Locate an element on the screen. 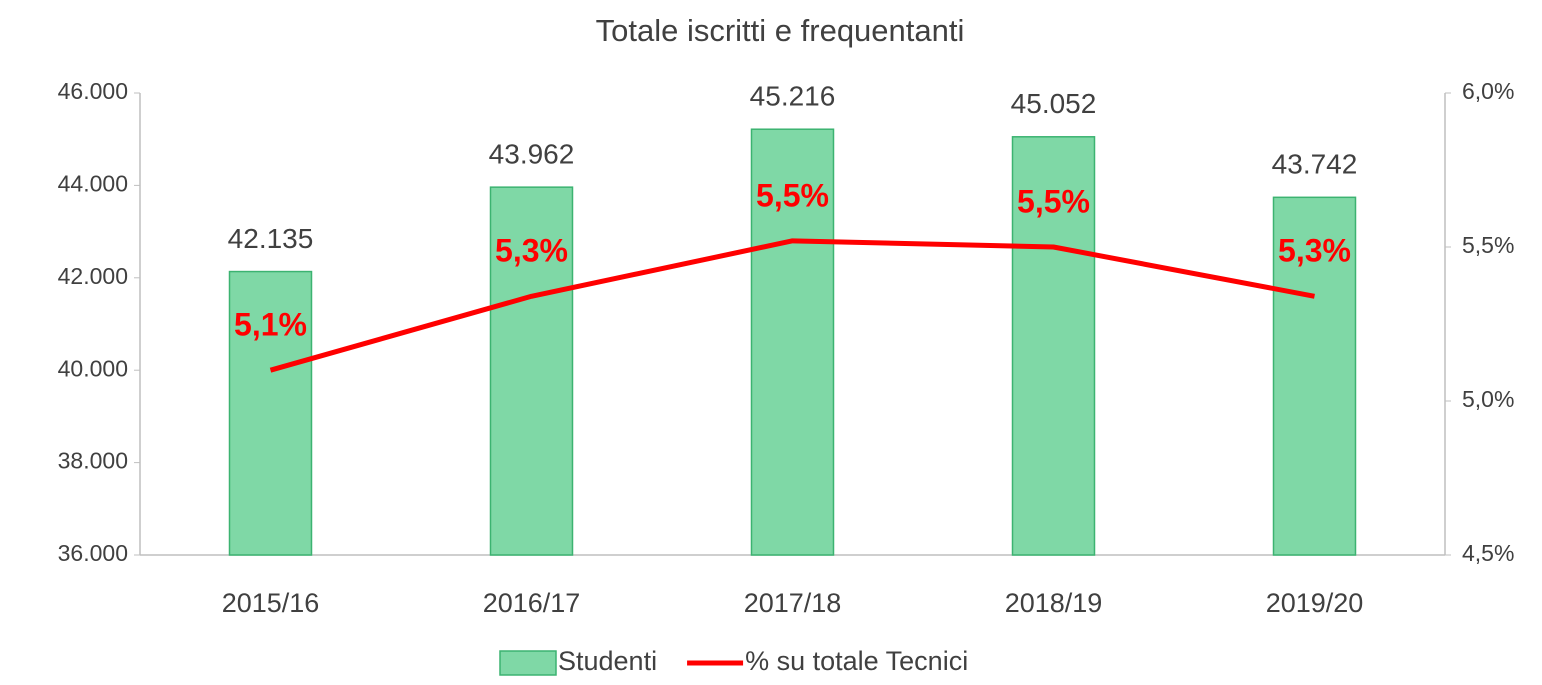 This screenshot has height=685, width=1542. y-tick-label: 46.000 is located at coordinates (93, 91).